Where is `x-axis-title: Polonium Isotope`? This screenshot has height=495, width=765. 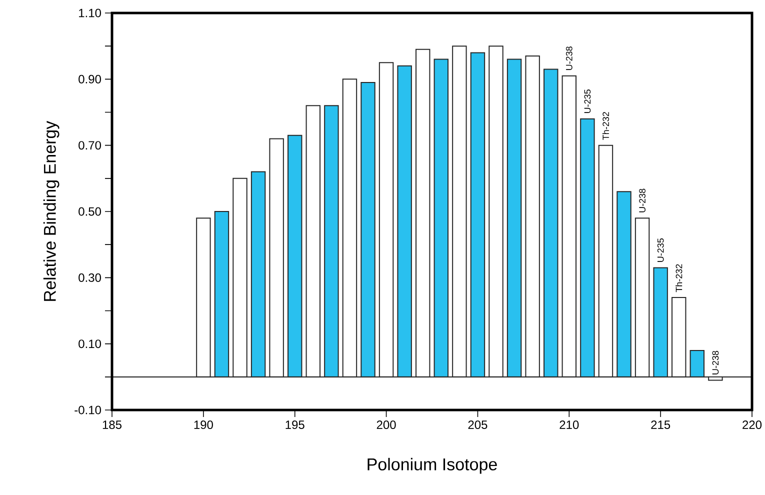
x-axis-title: Polonium Isotope is located at coordinates (432, 466).